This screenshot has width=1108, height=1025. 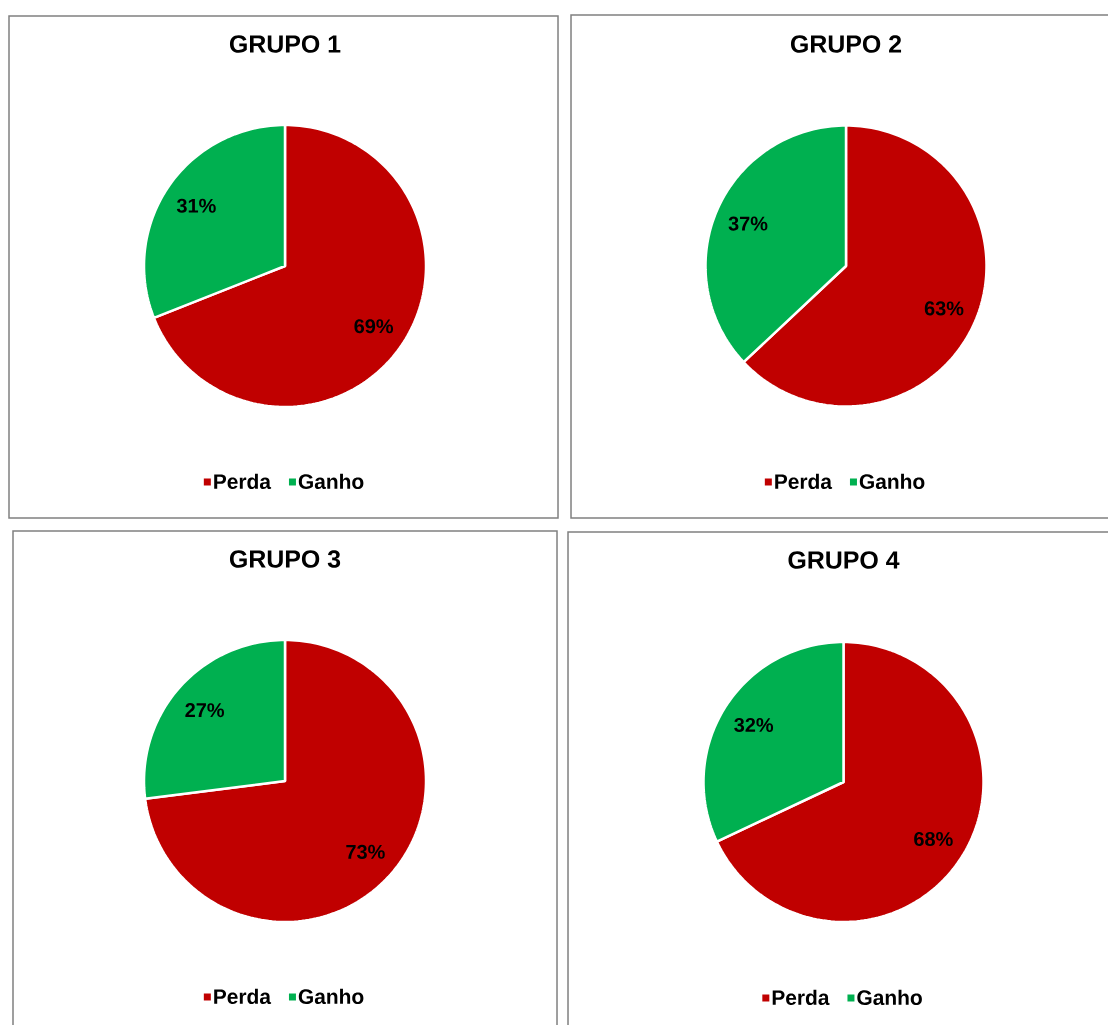 I want to click on data-label: 73%, so click(x=365, y=851).